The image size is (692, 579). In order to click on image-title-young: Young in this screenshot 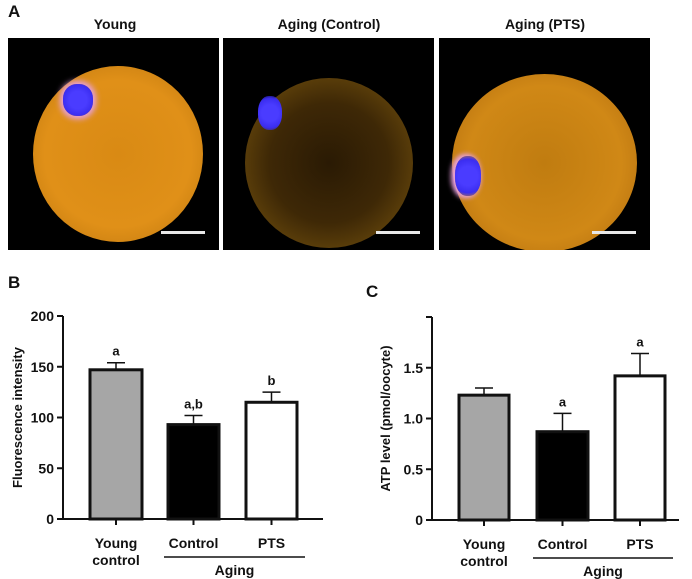, I will do `click(115, 24)`.